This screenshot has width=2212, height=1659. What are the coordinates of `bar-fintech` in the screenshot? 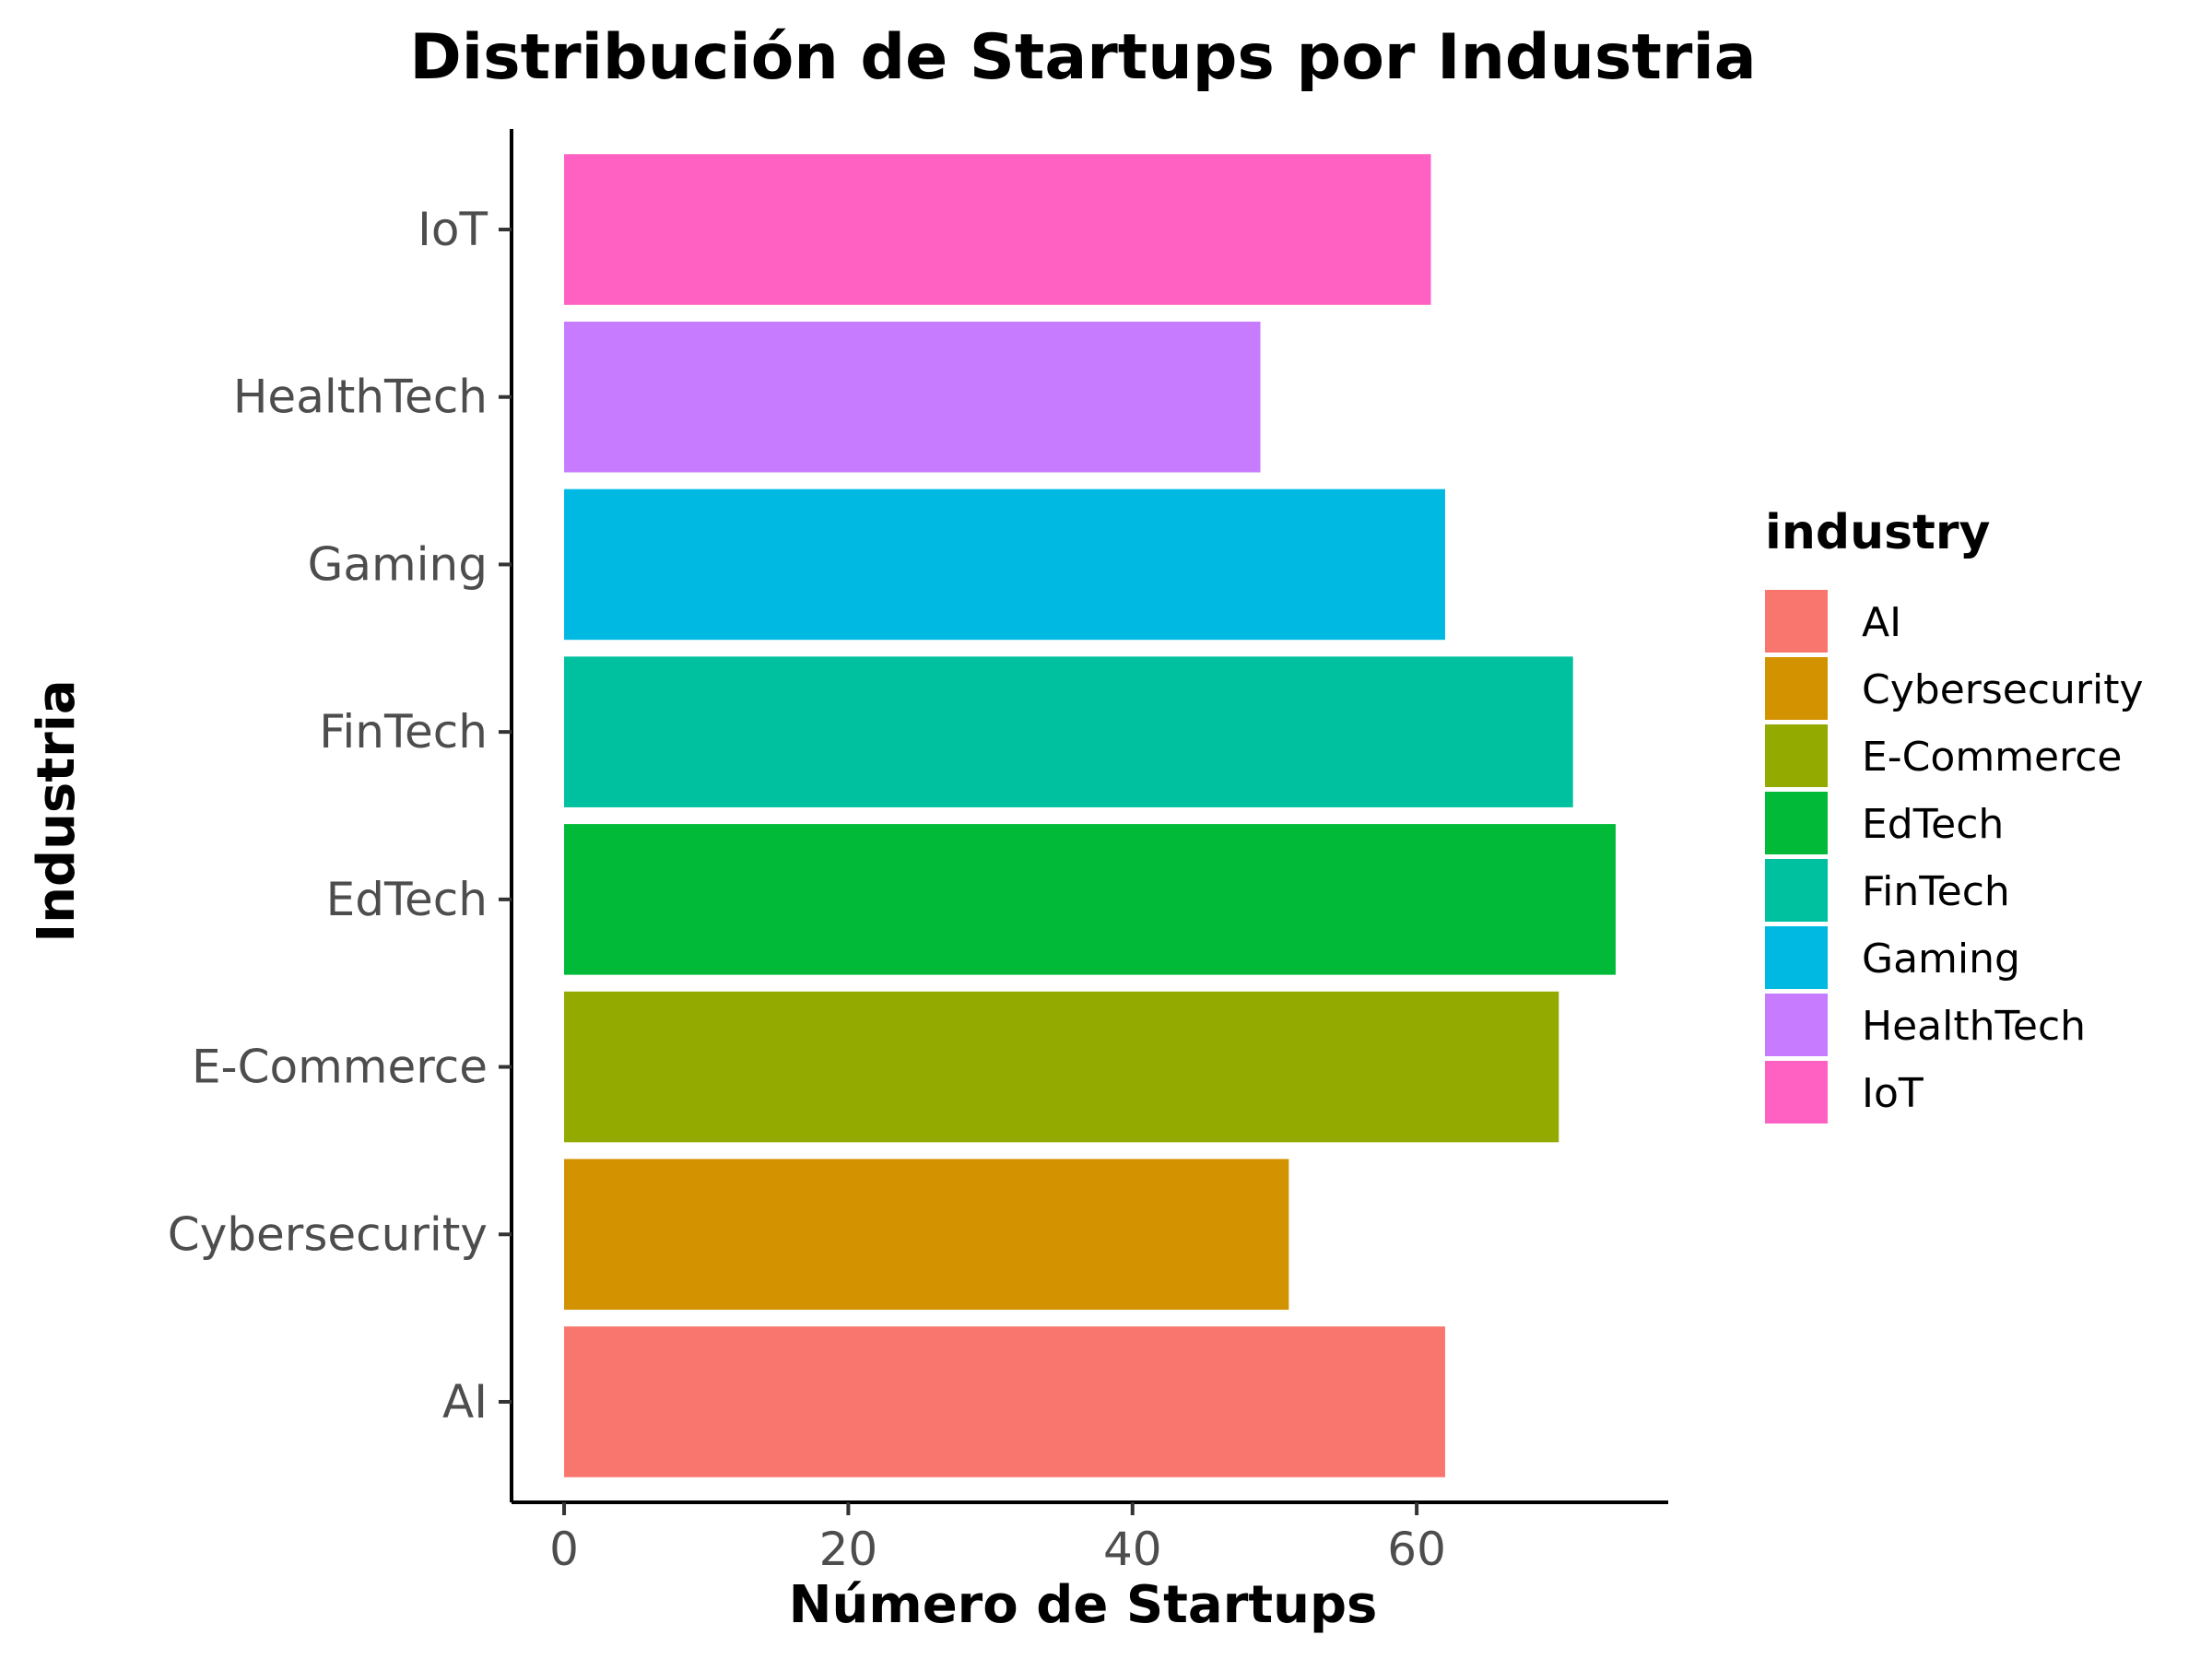 It's located at (1068, 731).